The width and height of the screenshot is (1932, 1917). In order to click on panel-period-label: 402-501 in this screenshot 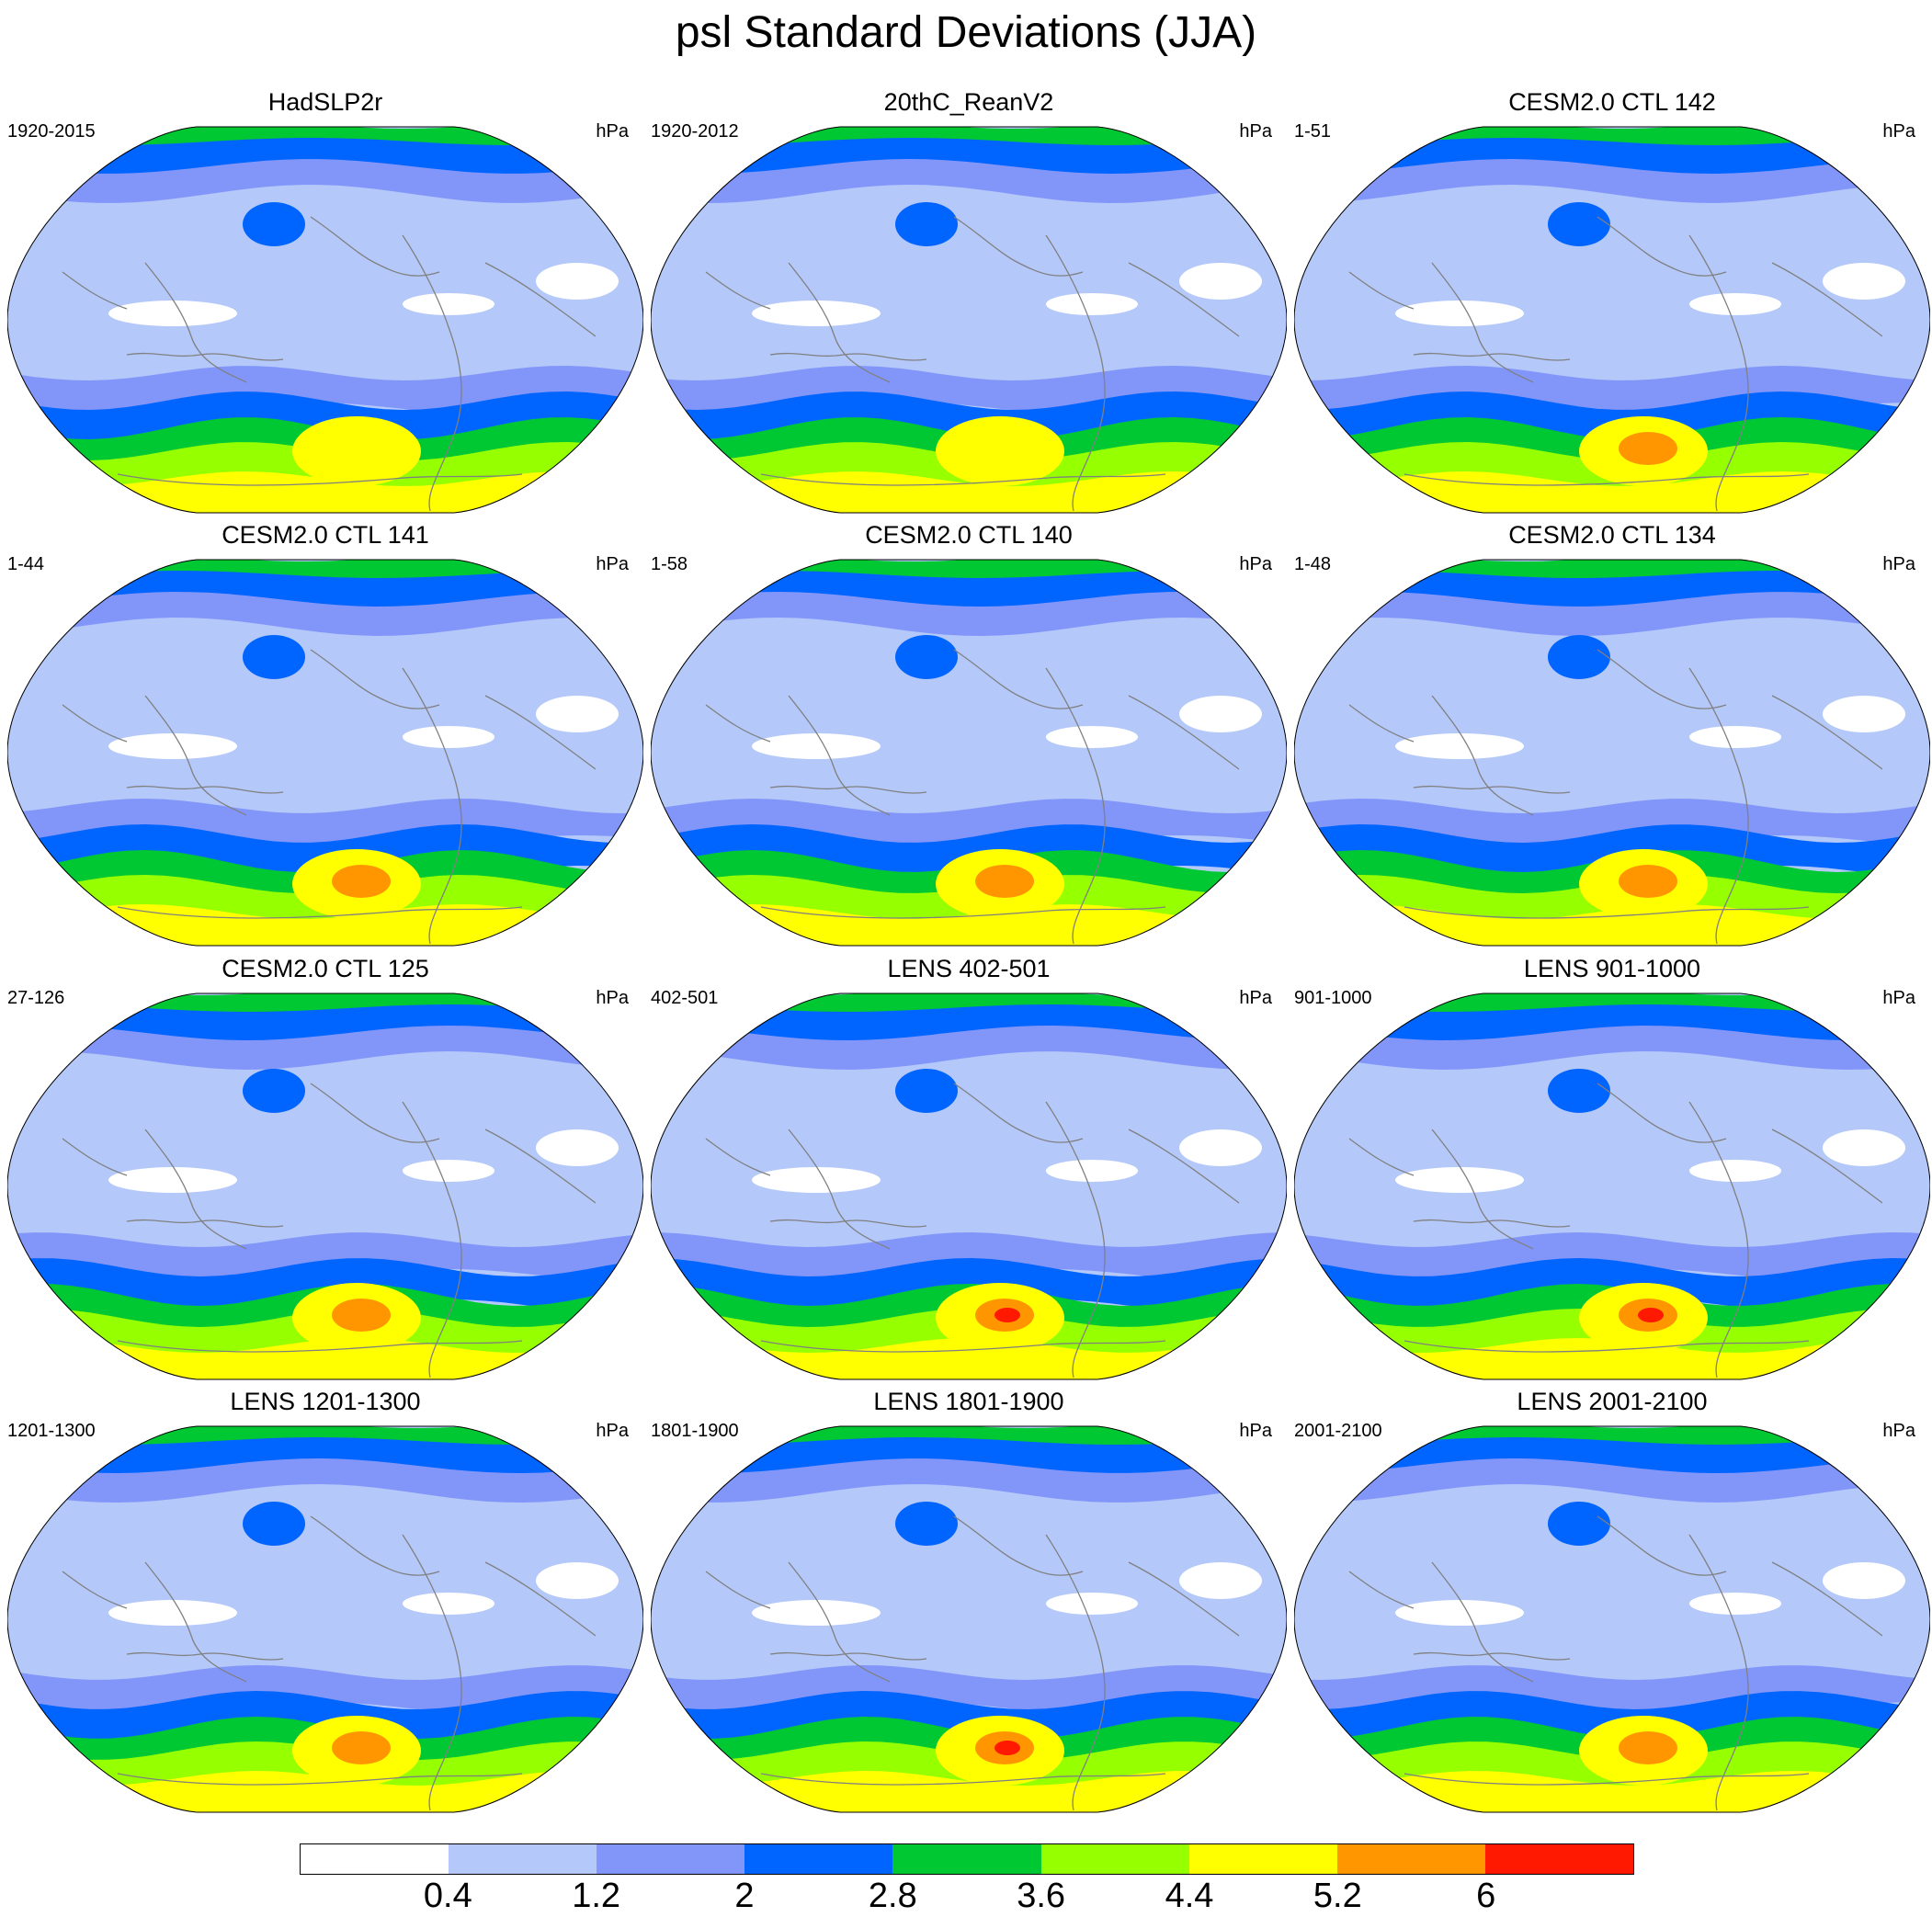, I will do `click(685, 998)`.